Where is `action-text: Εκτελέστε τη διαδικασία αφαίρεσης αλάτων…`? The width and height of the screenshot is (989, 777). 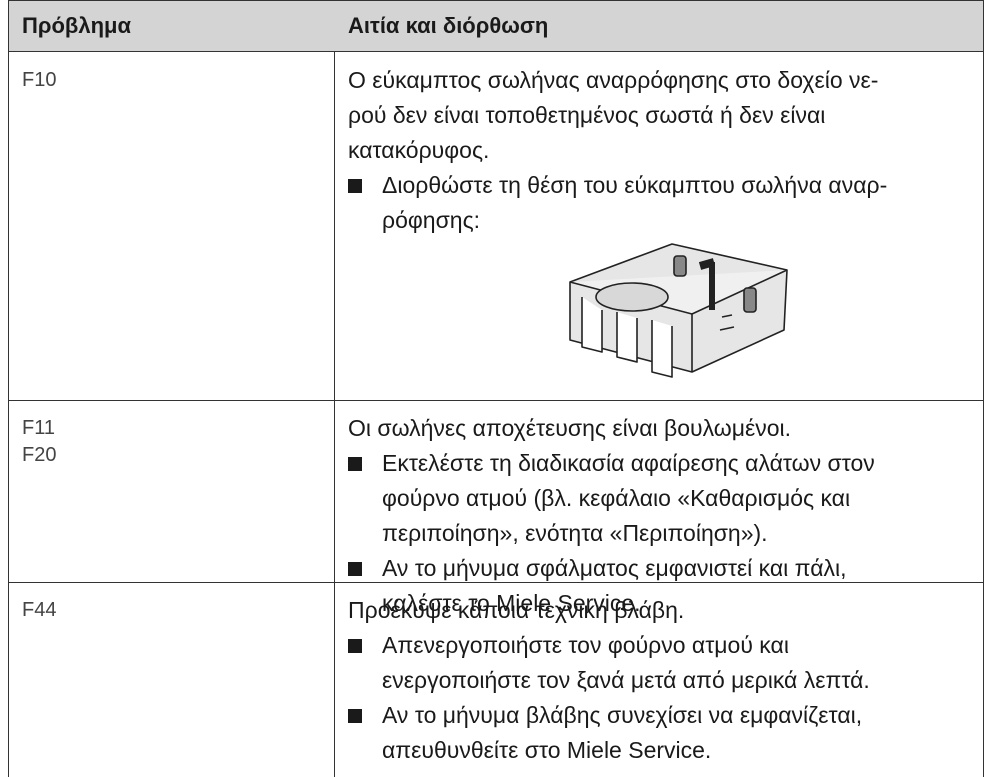
action-text: Εκτελέστε τη διαδικασία αφαίρεσης αλάτων… is located at coordinates (628, 463).